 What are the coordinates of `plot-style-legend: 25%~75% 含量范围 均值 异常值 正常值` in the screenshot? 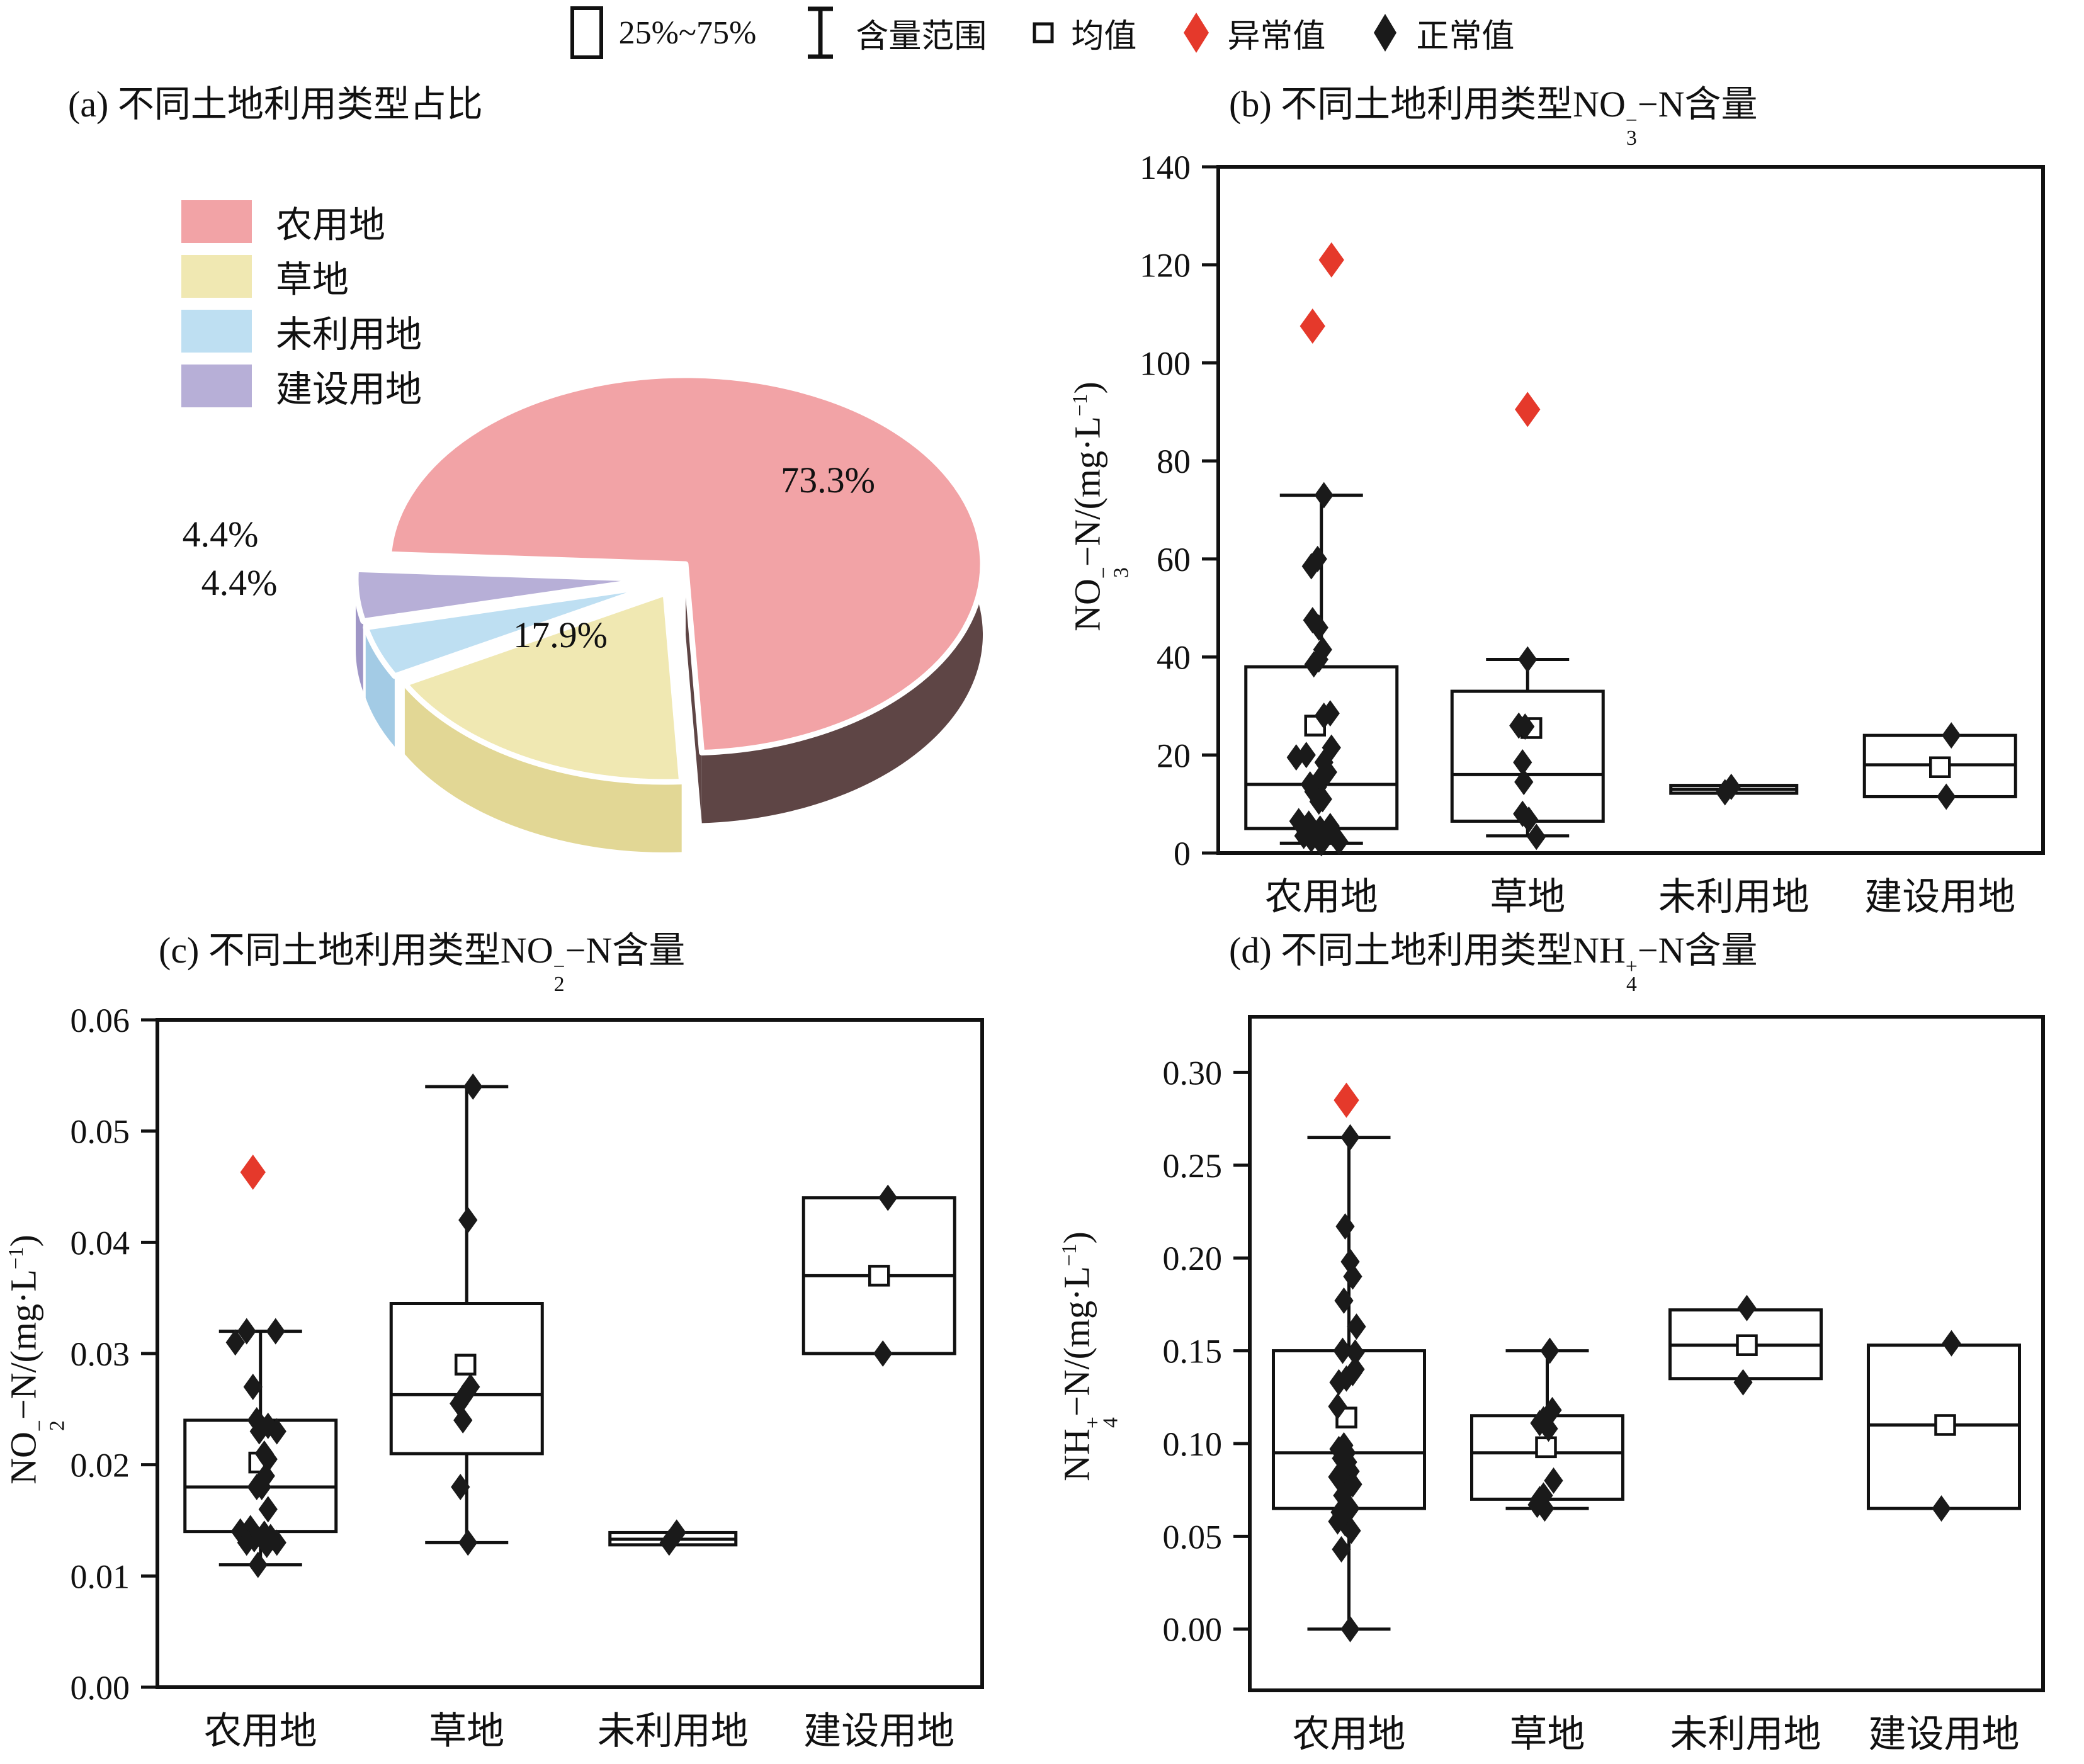 It's located at (1042, 33).